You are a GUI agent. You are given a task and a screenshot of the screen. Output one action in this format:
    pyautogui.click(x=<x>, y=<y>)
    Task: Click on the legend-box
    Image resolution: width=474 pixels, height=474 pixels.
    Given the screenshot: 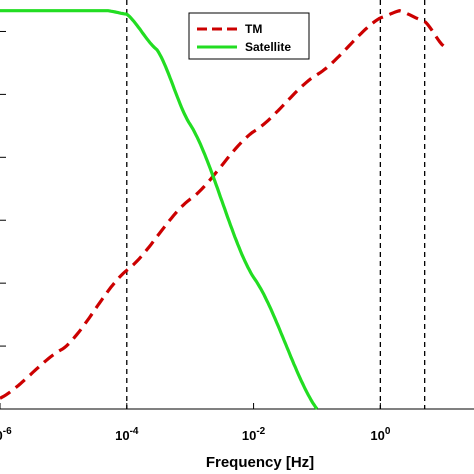 What is the action you would take?
    pyautogui.click(x=249, y=36)
    